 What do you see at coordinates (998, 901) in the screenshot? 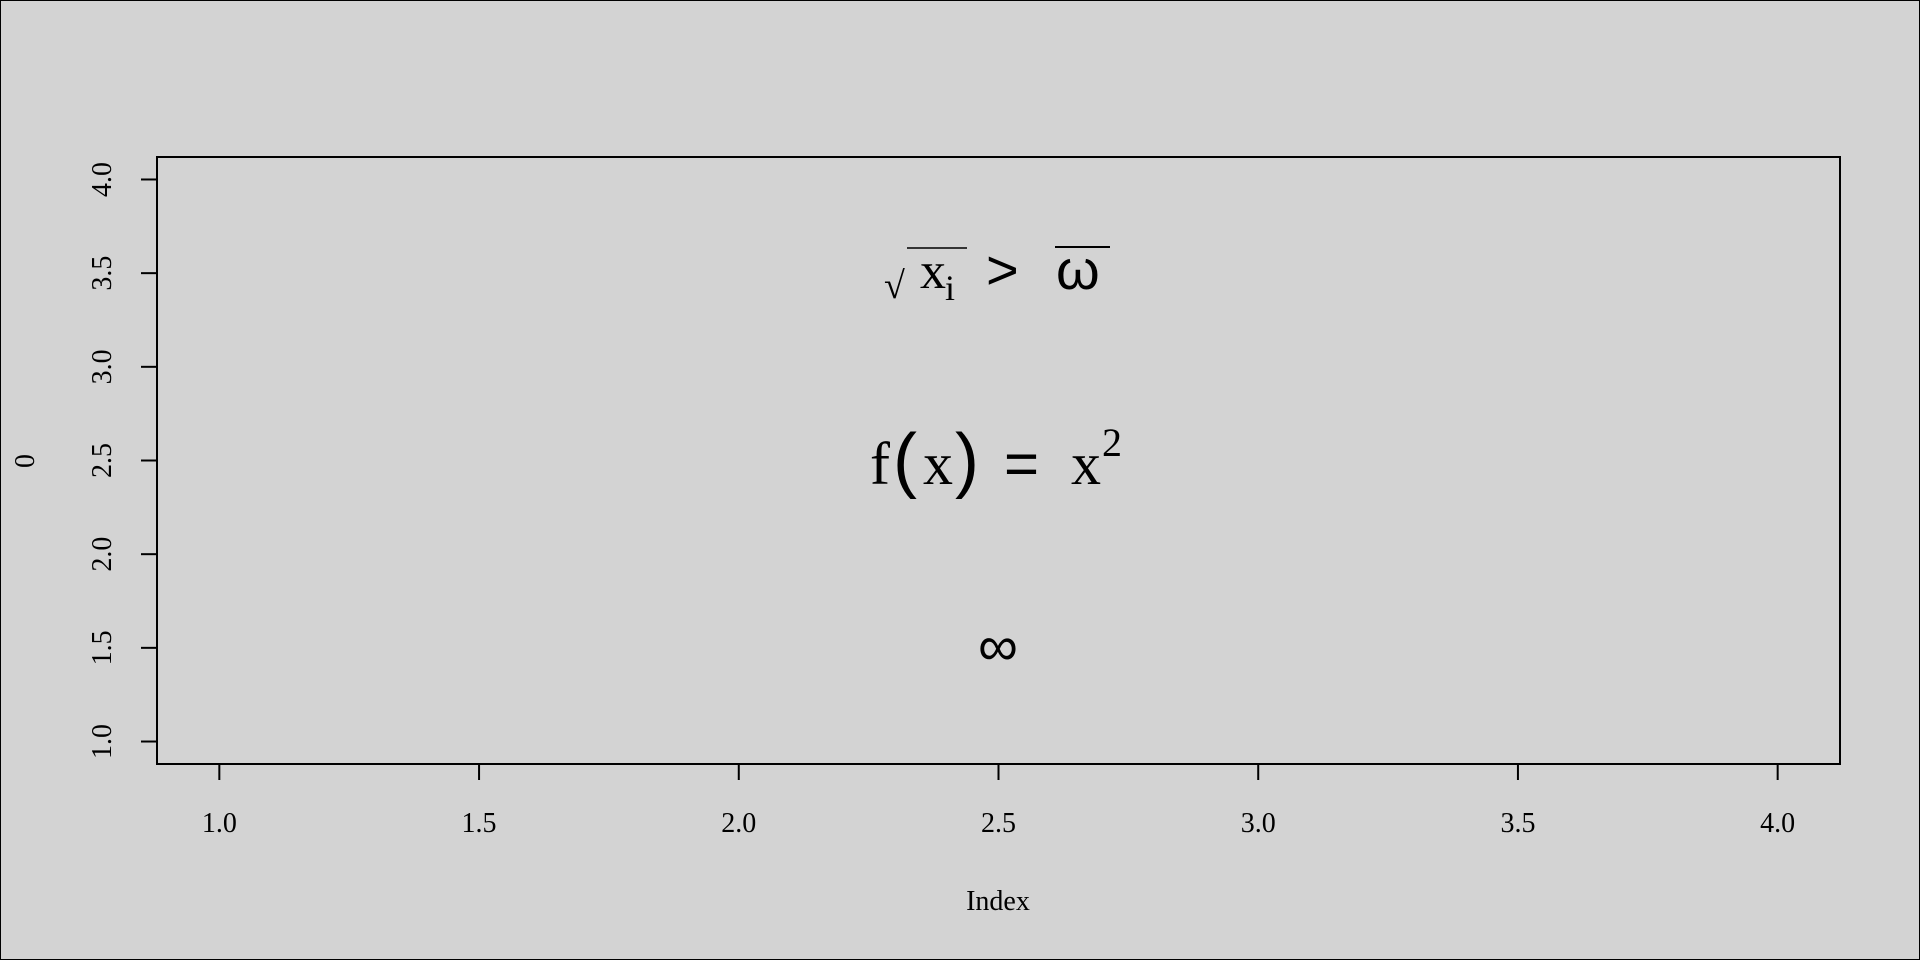
I see `x-axis-label: Index` at bounding box center [998, 901].